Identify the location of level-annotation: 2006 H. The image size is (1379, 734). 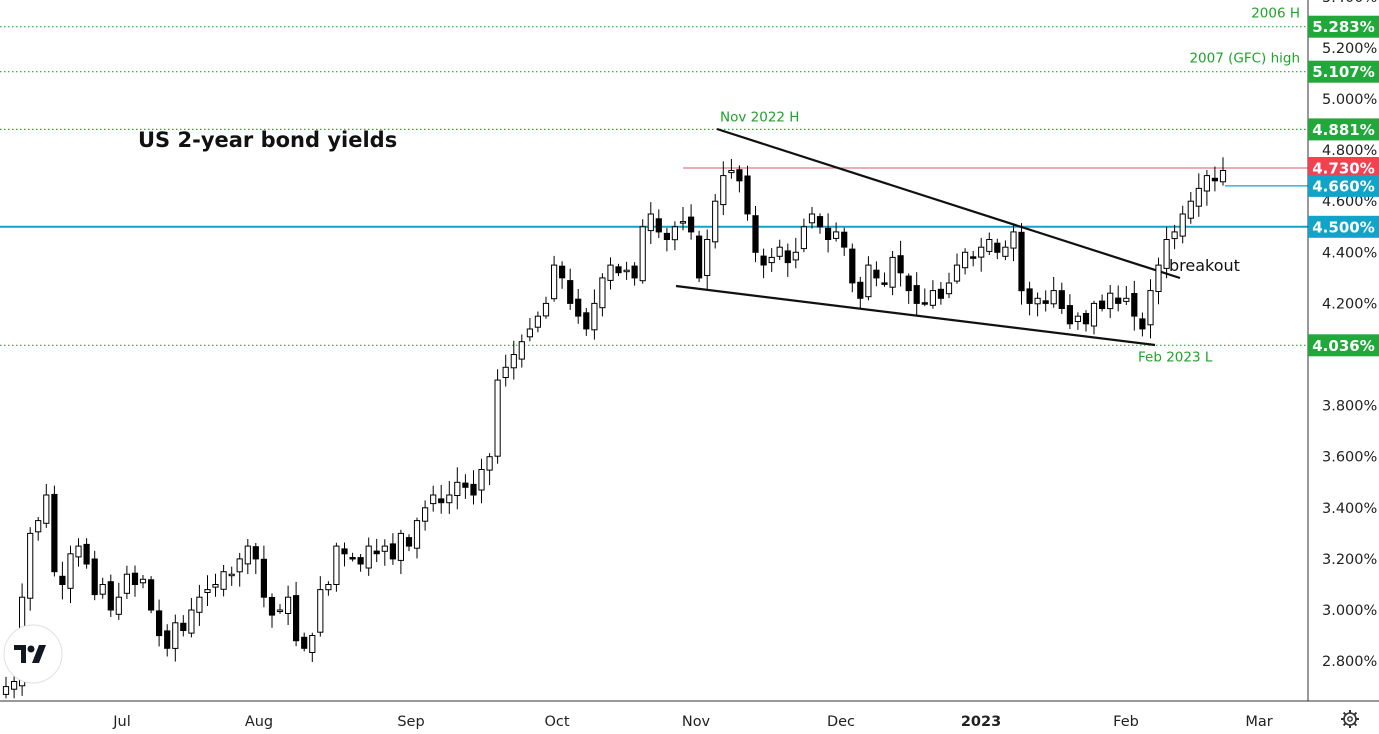
(1275, 14).